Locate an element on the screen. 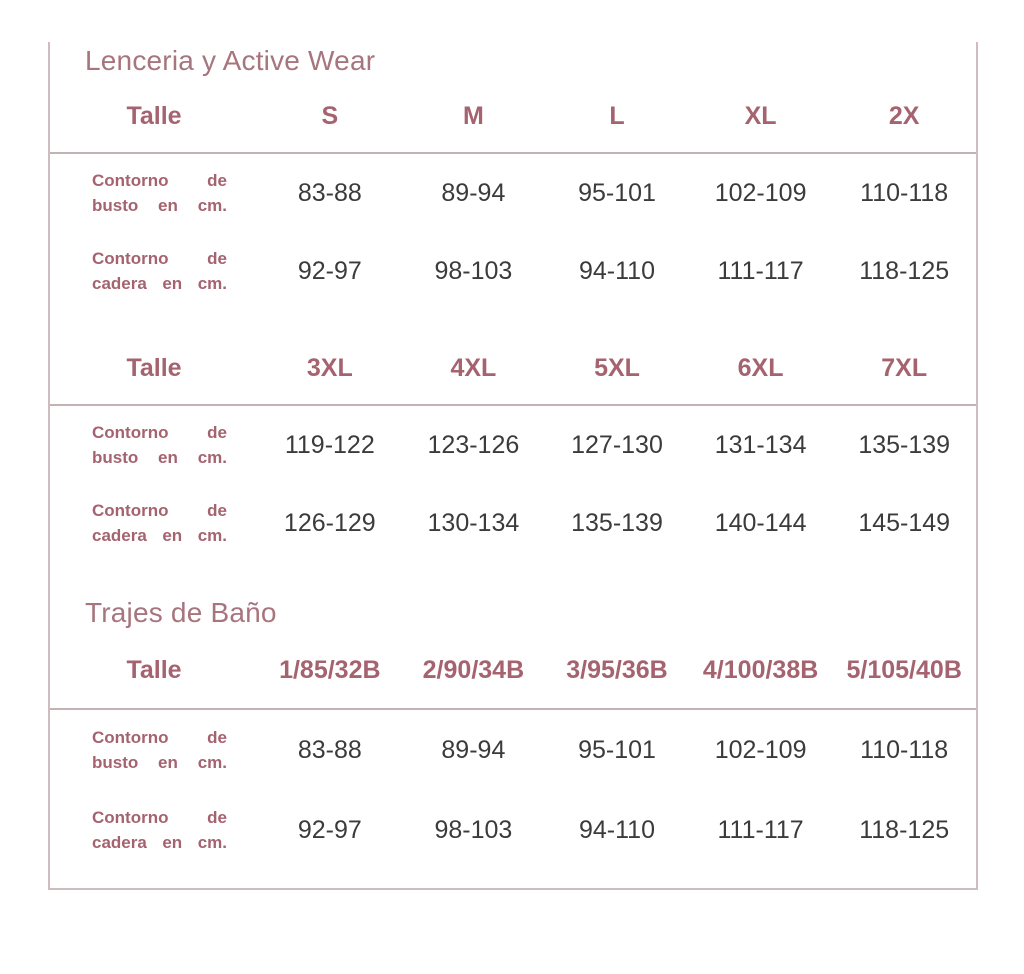 The height and width of the screenshot is (974, 1024). size-header-cell: XL is located at coordinates (760, 115).